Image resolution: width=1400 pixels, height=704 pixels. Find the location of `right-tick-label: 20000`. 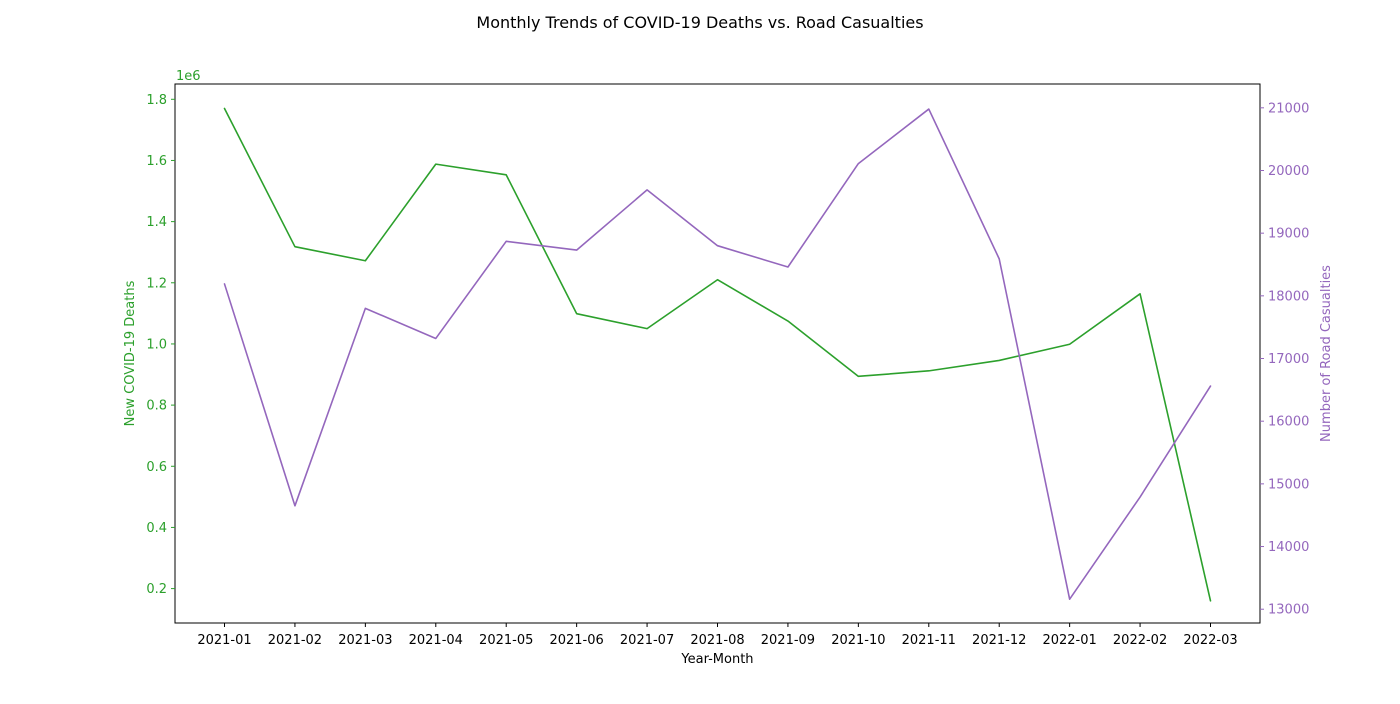

right-tick-label: 20000 is located at coordinates (1288, 171).